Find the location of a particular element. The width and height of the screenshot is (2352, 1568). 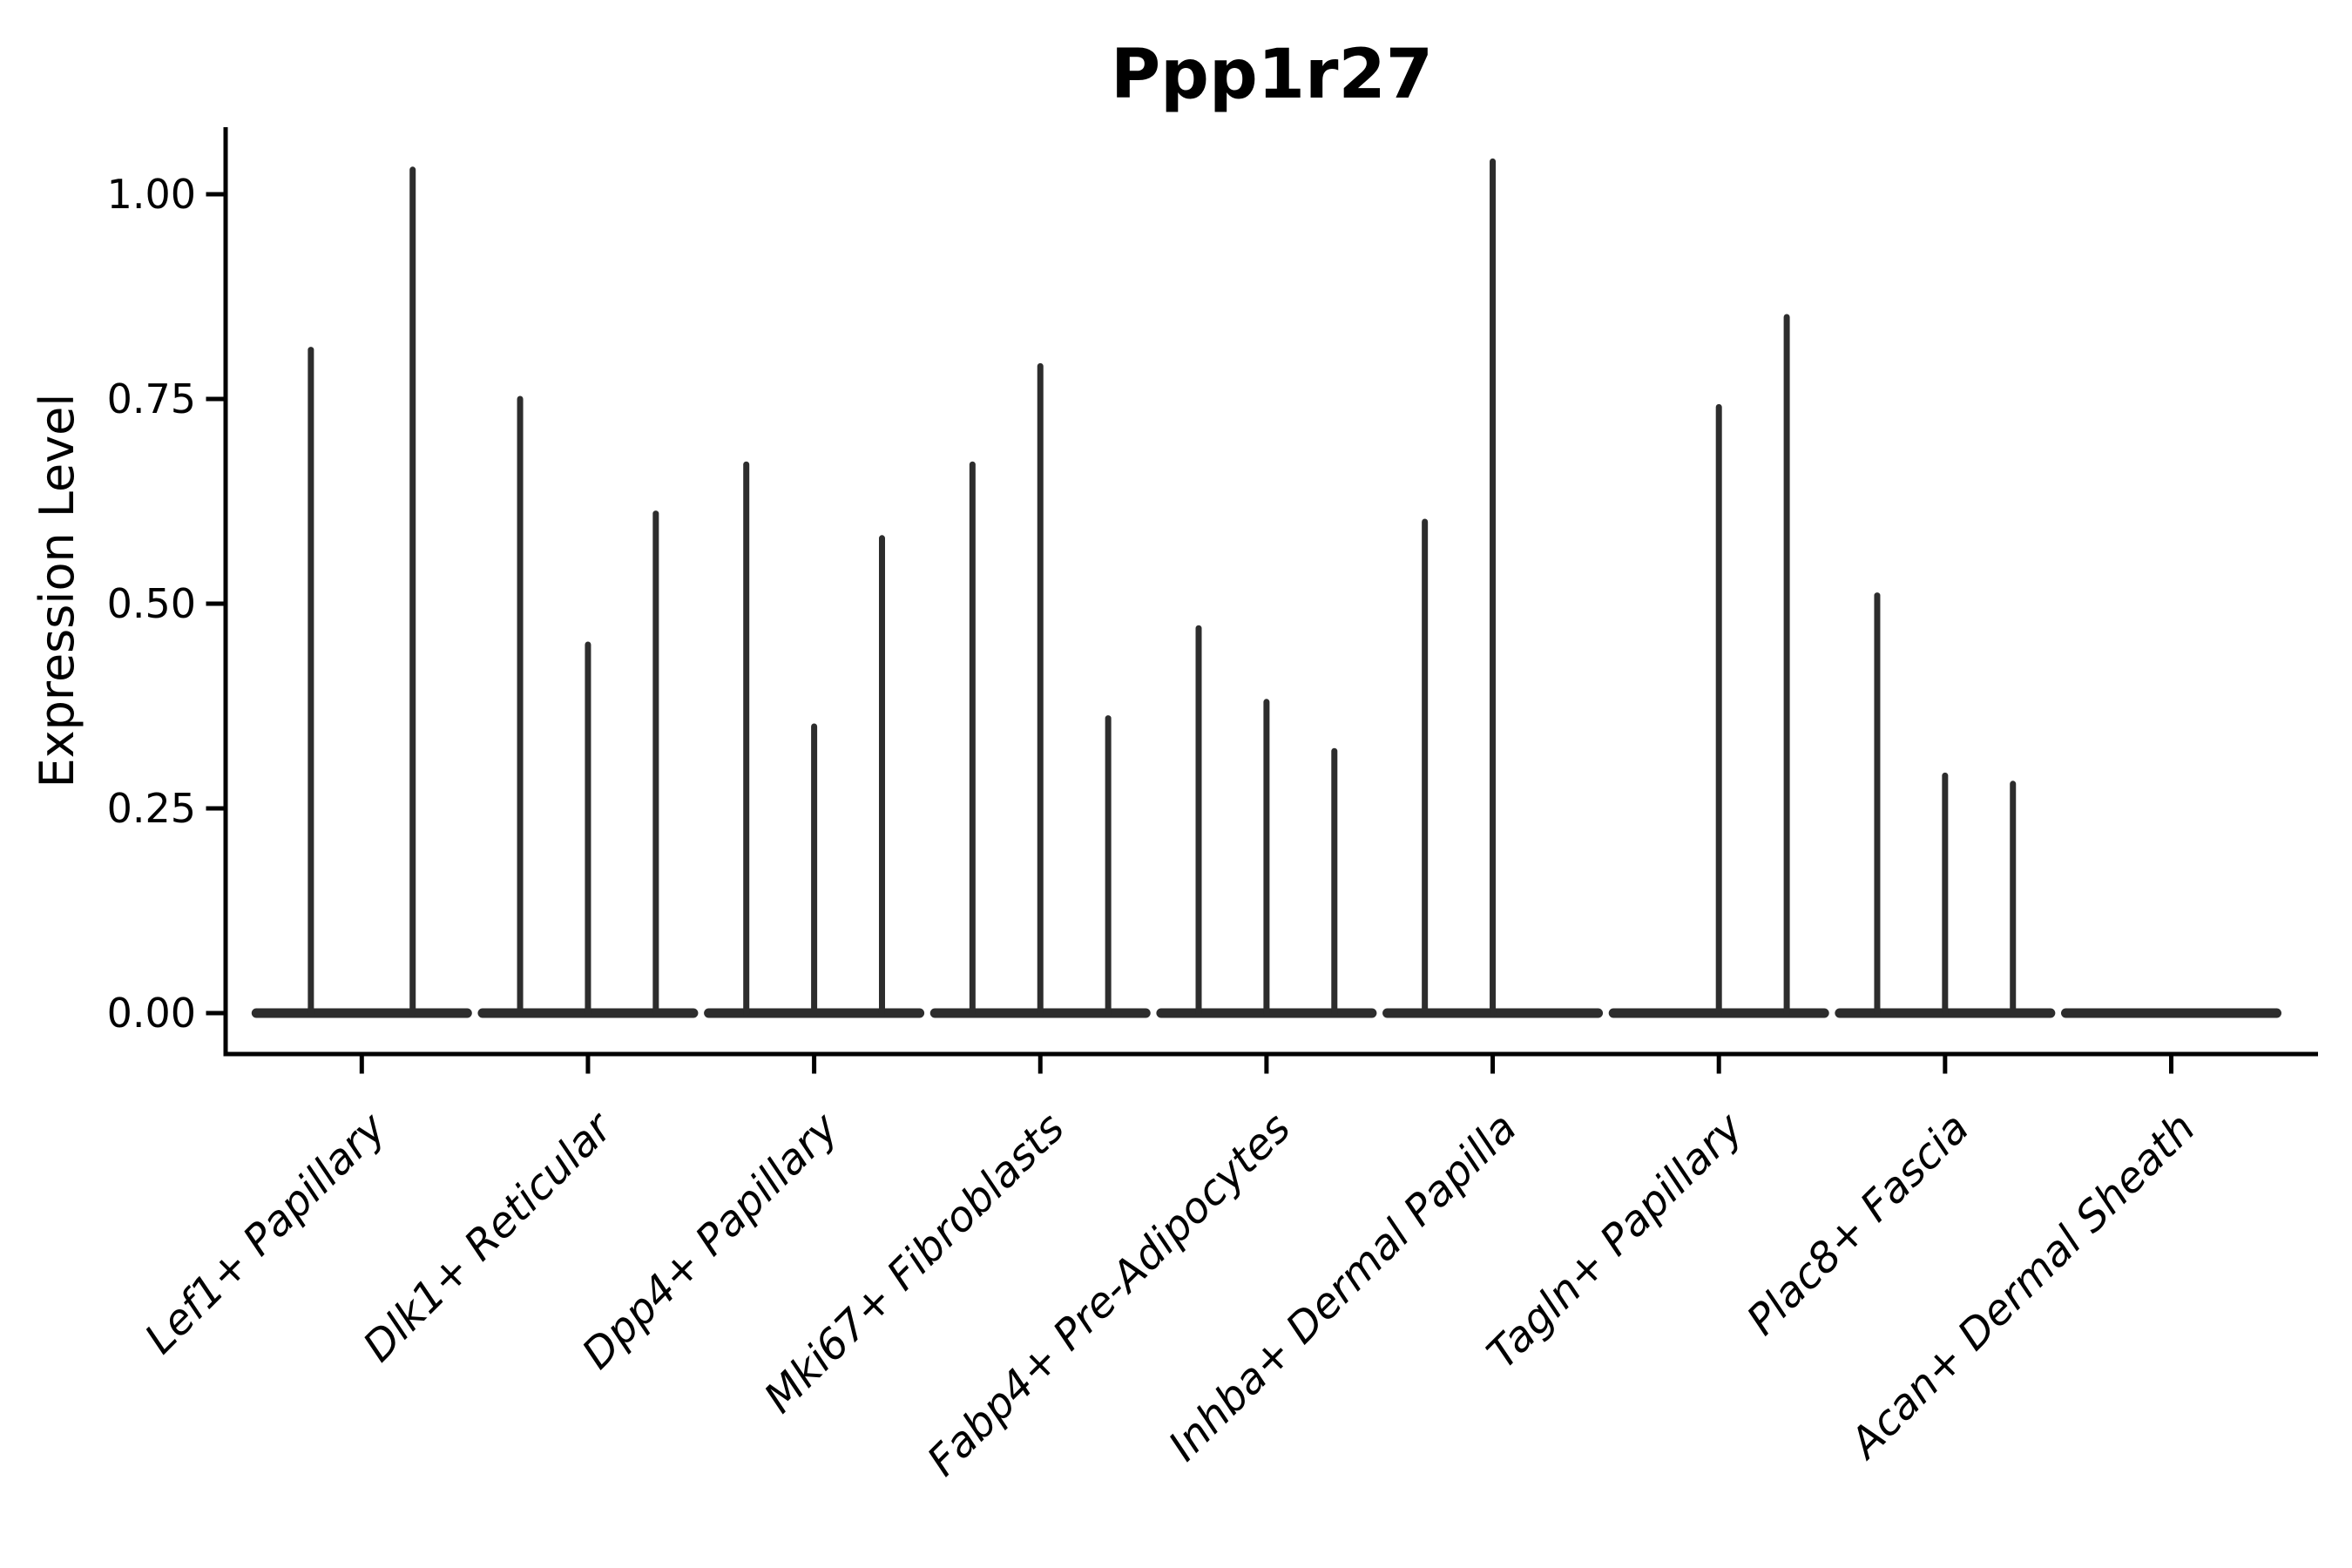

y-tick-label: 0.25 is located at coordinates (151, 808).